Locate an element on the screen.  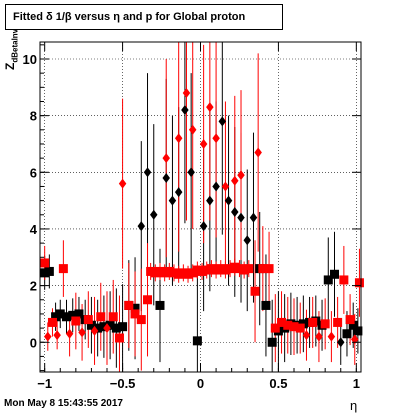
x-tick-label: 0 is located at coordinates (200, 383).